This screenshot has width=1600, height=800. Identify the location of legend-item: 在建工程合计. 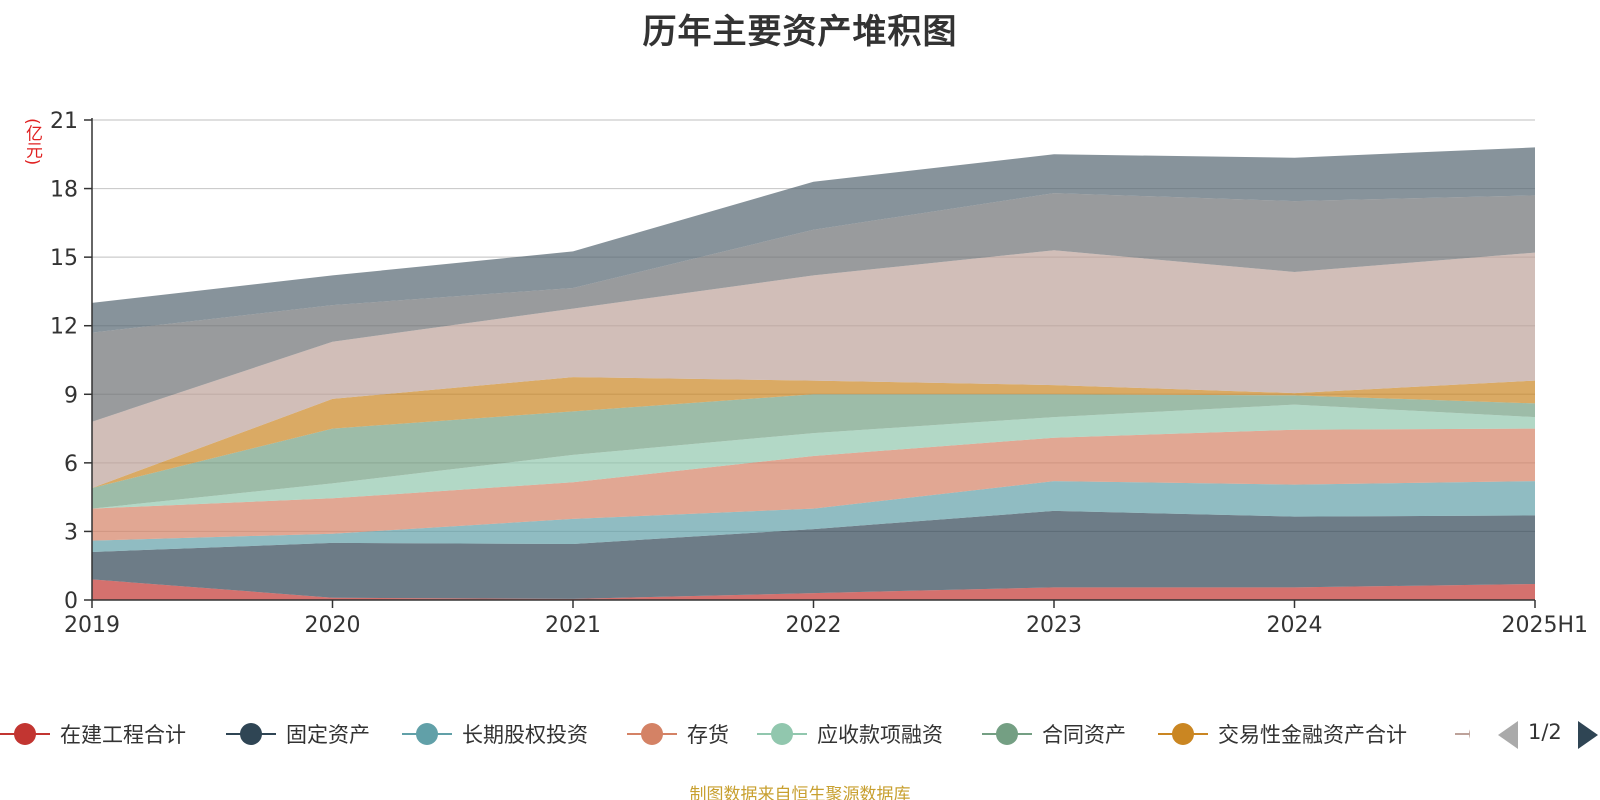
(93, 734).